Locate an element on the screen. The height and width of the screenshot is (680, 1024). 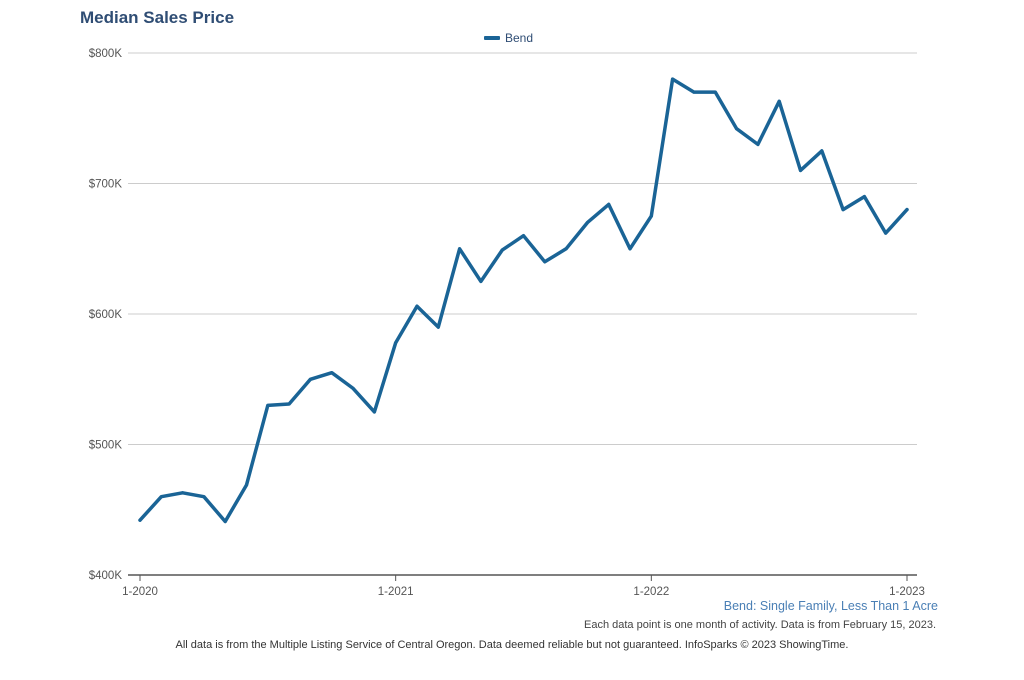
y-tick-label: $800K is located at coordinates (106, 54).